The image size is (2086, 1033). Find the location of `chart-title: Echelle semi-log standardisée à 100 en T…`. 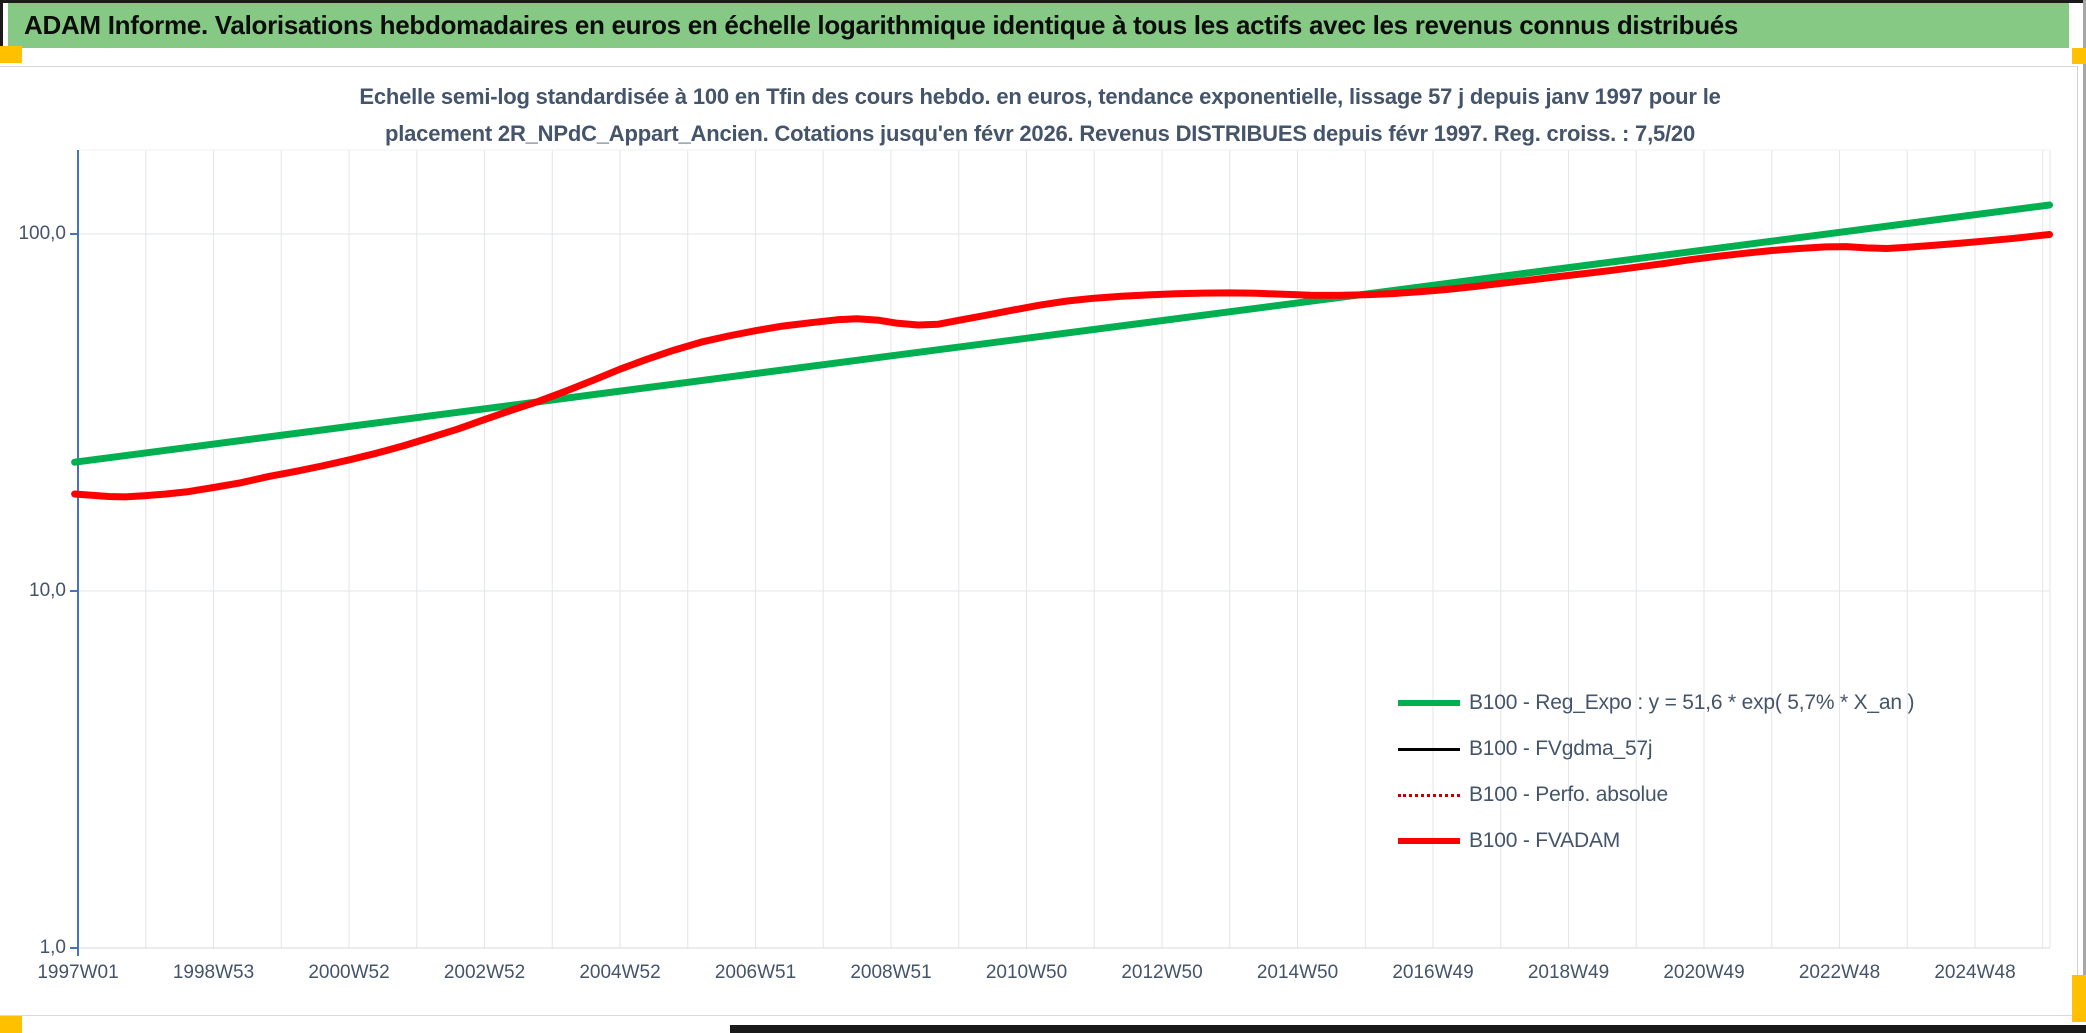

chart-title: Echelle semi-log standardisée à 100 en T… is located at coordinates (1040, 115).